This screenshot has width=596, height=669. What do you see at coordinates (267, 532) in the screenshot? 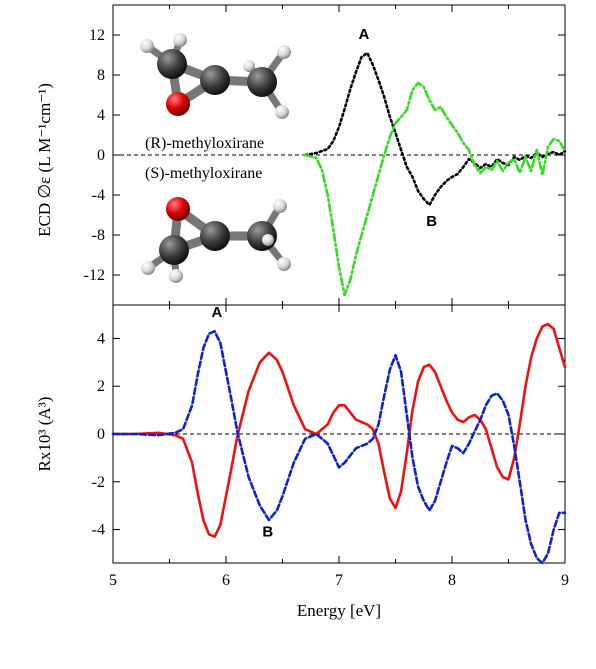
I see `rx-peak-label: B` at bounding box center [267, 532].